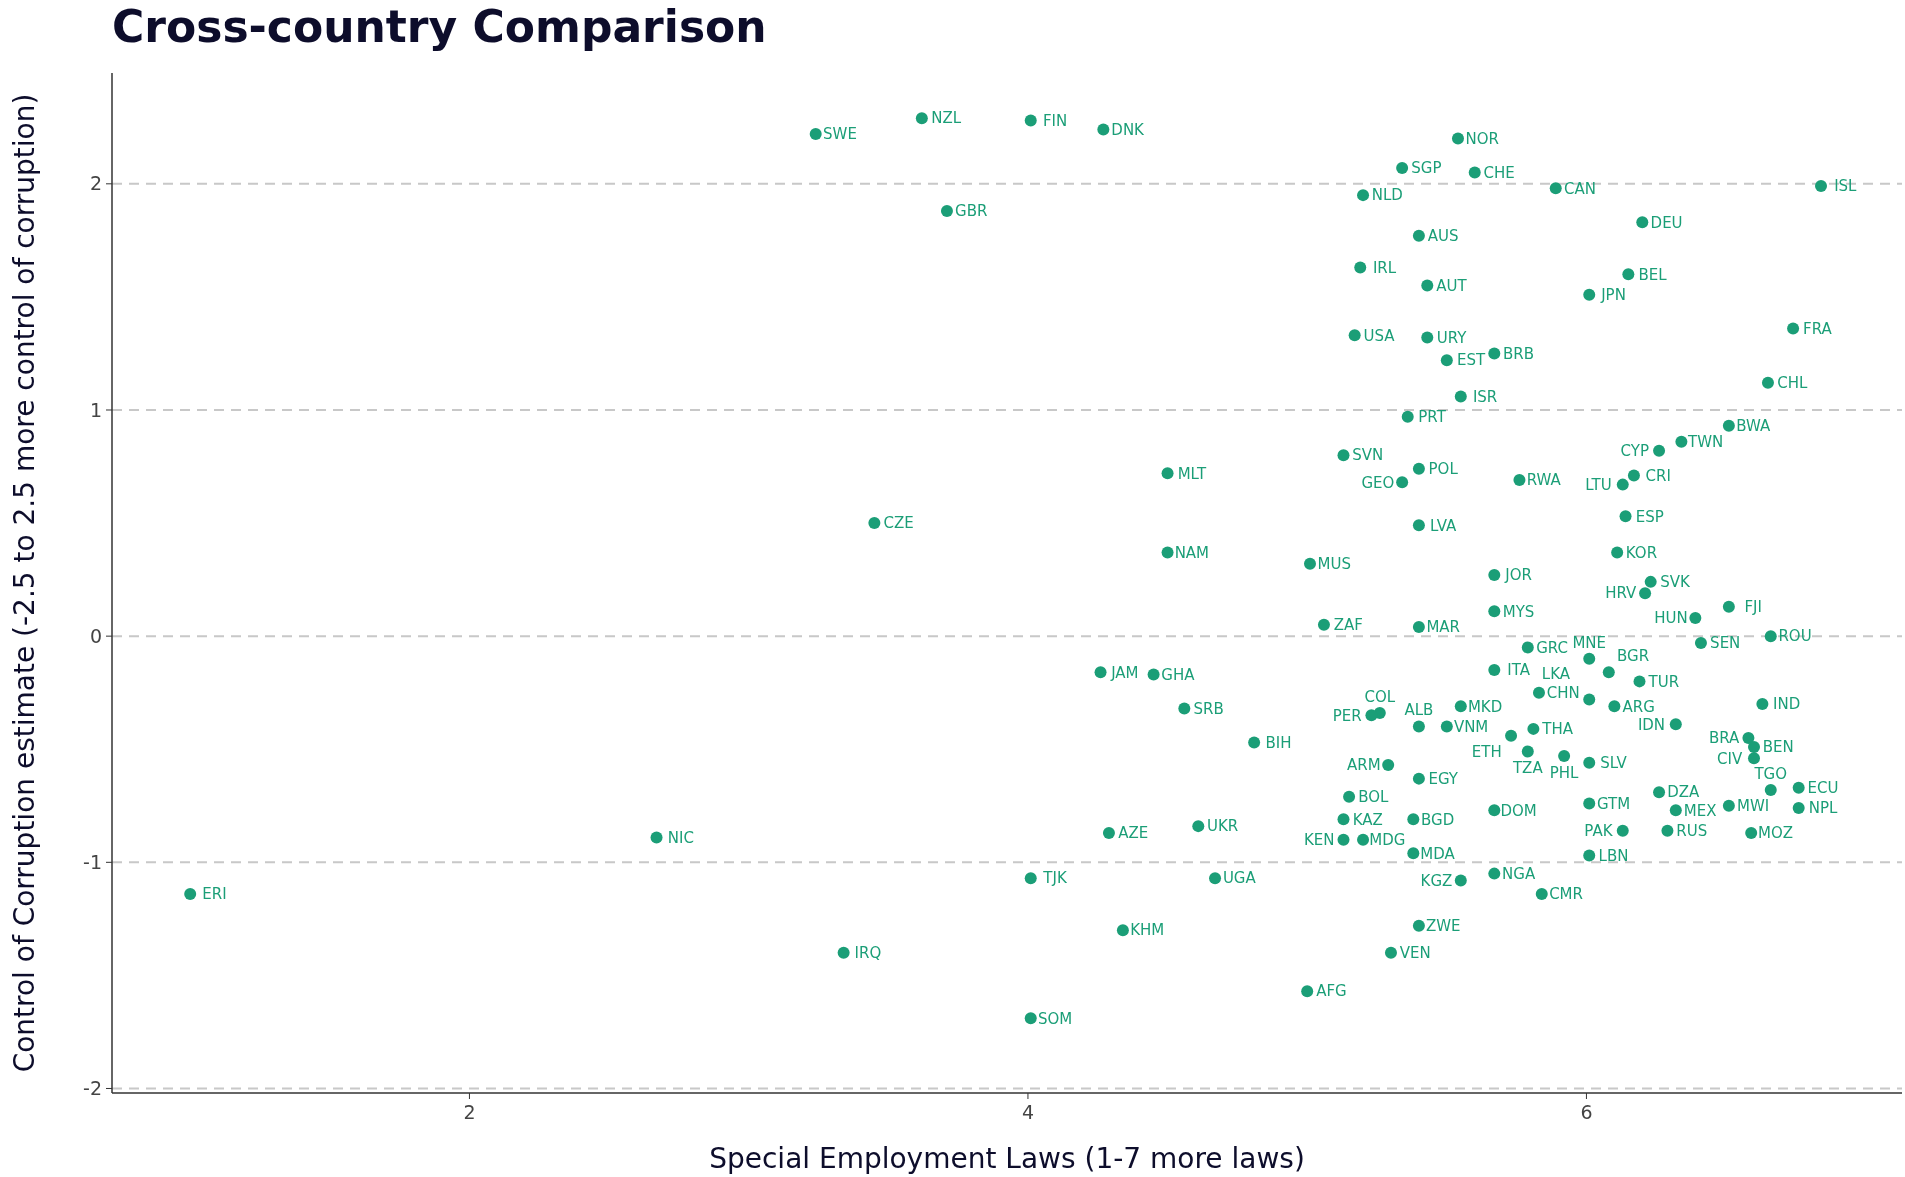 Image resolution: width=1905 pixels, height=1177 pixels. What do you see at coordinates (1778, 747) in the screenshot?
I see `annotation: BEN` at bounding box center [1778, 747].